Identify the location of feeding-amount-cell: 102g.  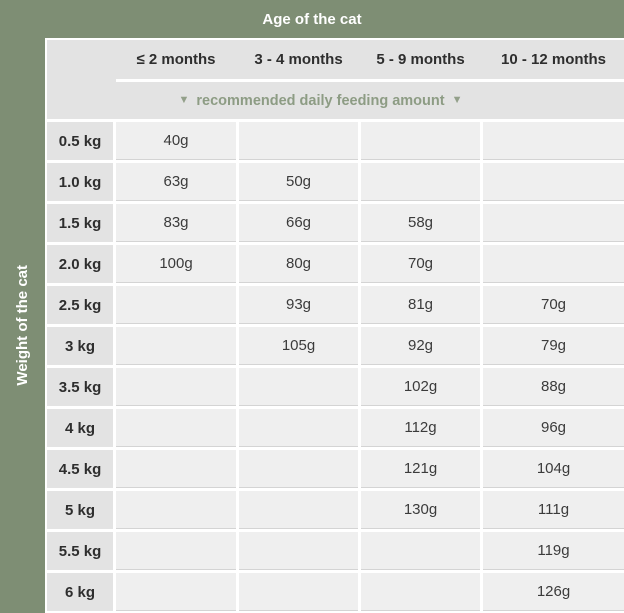
(420, 387).